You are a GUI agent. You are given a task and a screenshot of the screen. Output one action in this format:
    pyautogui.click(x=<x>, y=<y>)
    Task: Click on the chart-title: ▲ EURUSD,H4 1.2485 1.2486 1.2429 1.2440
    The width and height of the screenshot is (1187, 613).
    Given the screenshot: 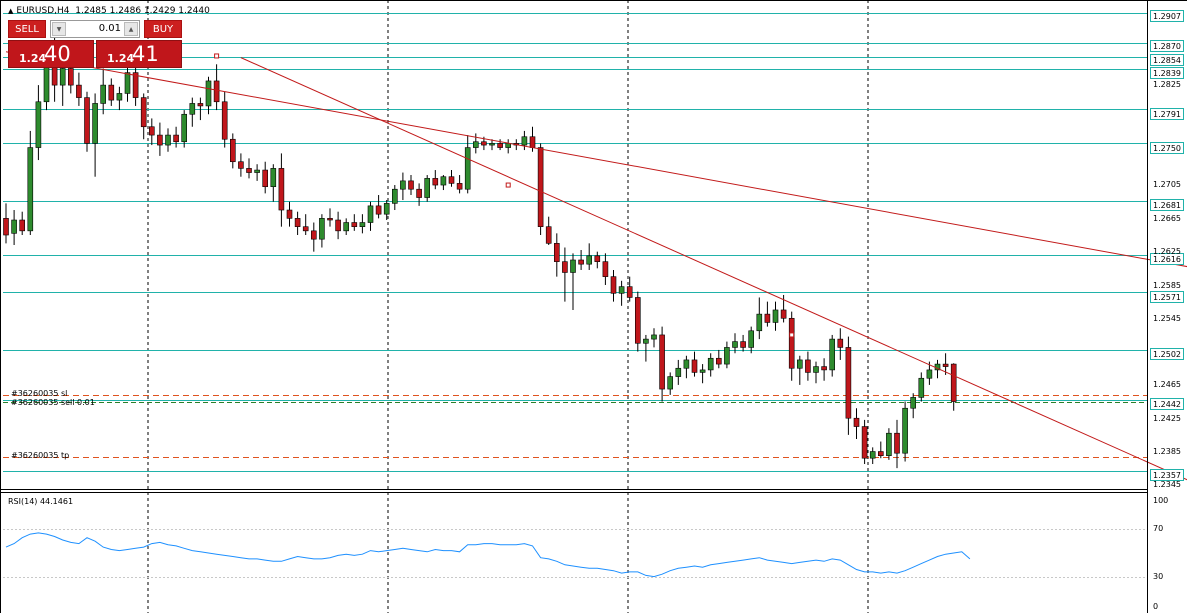 What is the action you would take?
    pyautogui.click(x=109, y=11)
    